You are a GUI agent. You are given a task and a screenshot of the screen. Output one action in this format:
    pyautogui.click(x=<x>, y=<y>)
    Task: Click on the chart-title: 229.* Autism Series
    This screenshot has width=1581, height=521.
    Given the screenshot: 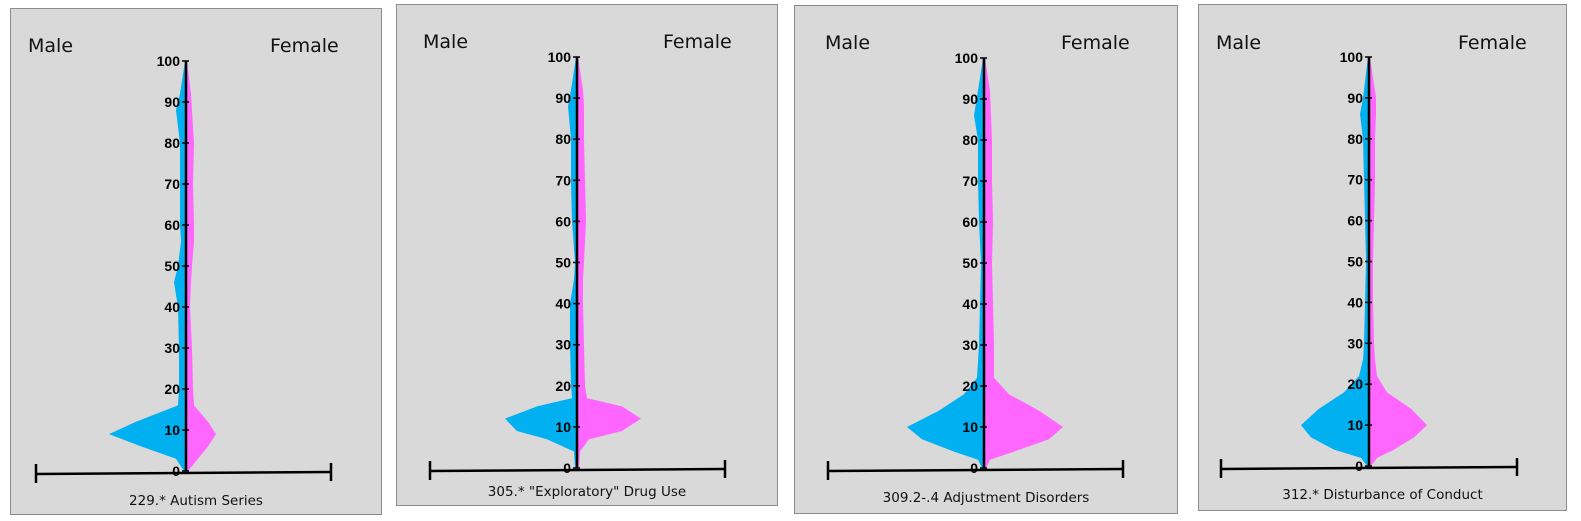 What is the action you would take?
    pyautogui.click(x=196, y=501)
    